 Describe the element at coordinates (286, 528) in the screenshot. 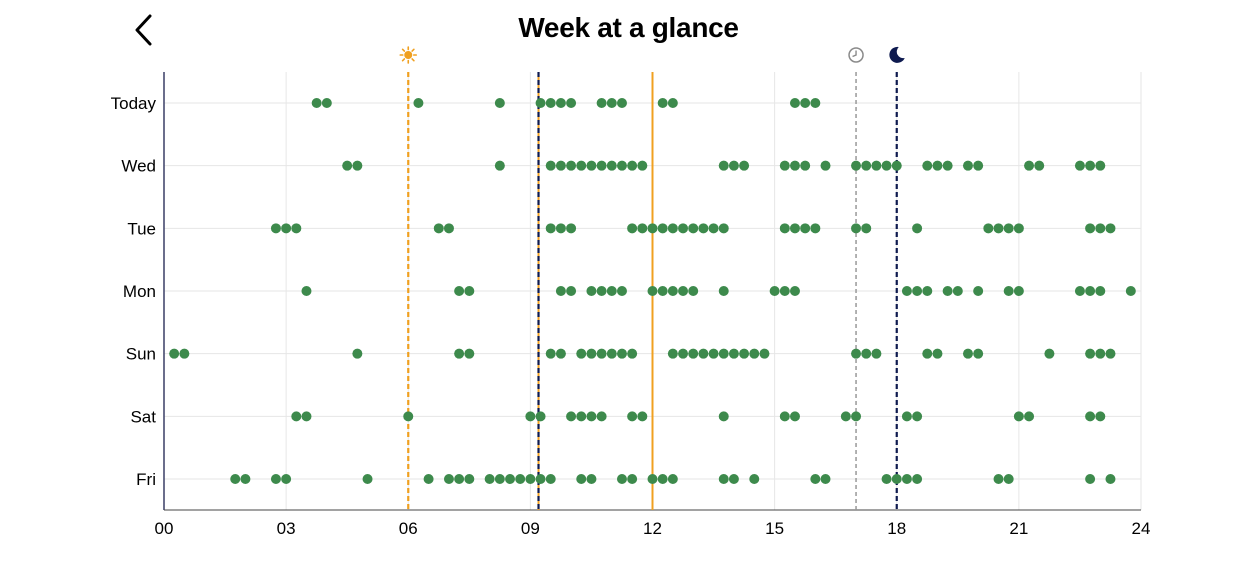

I see `x-tick-label: 03` at that location.